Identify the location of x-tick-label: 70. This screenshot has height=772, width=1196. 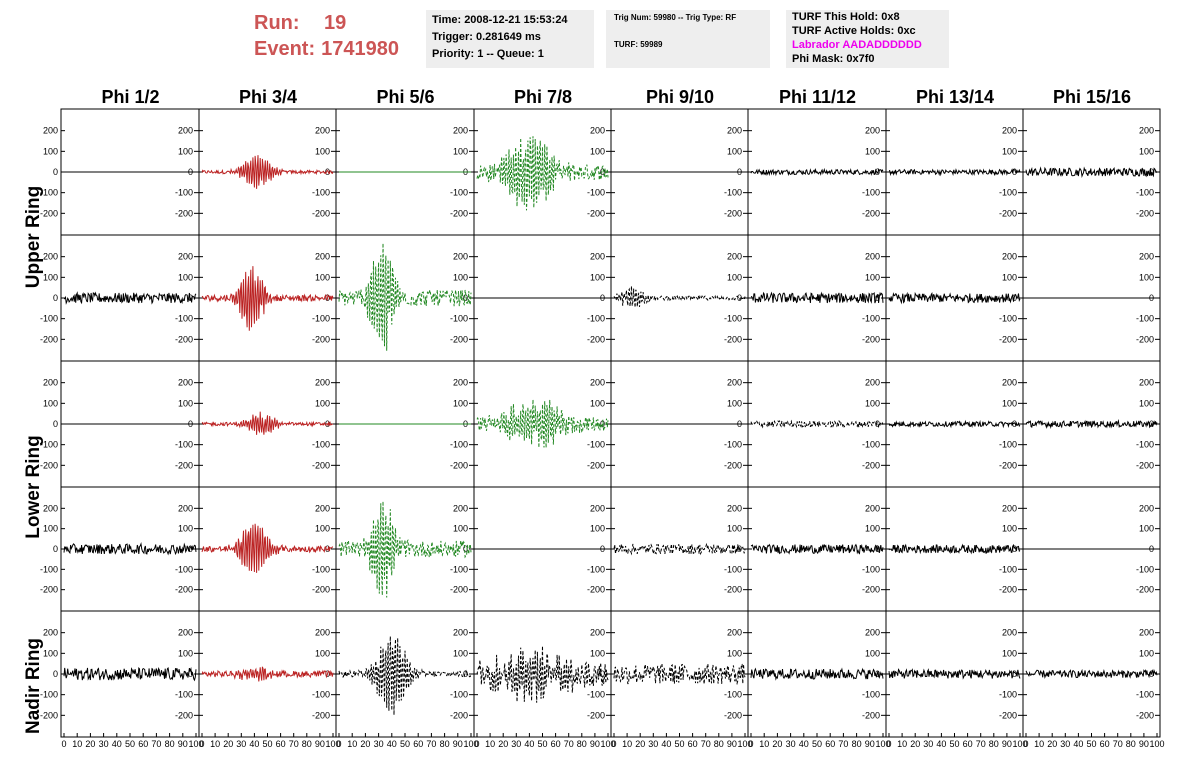
(981, 744).